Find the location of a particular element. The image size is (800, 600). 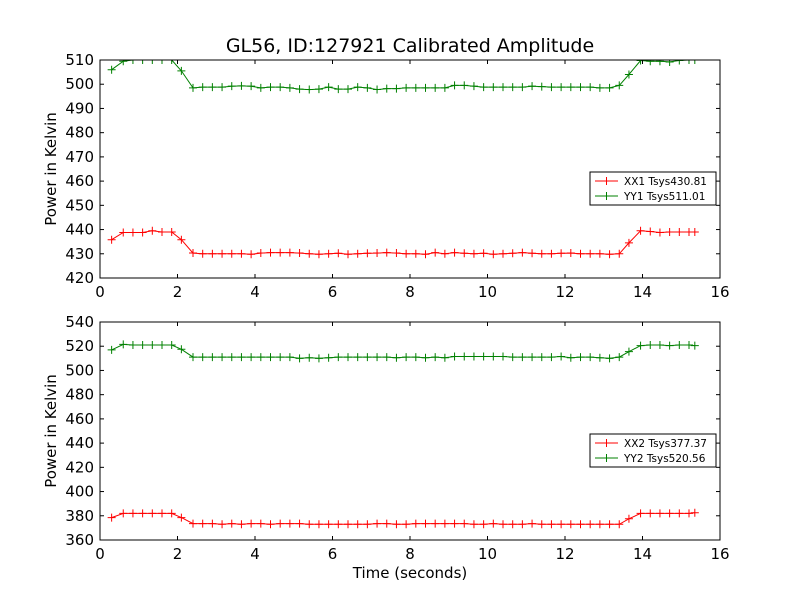

legend-label: YY1 Tsys511.01 is located at coordinates (664, 197).